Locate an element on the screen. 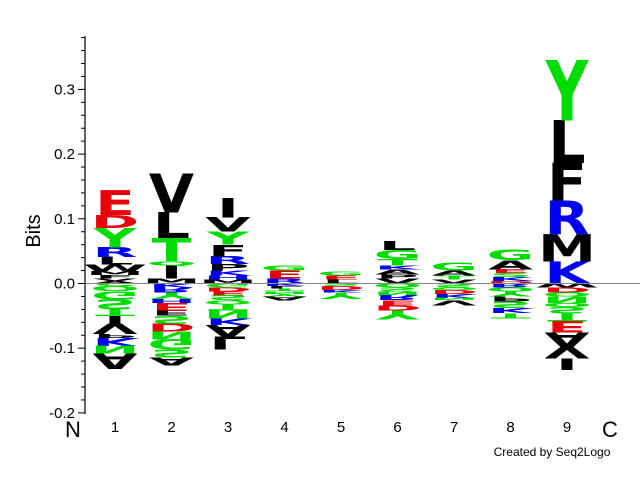 The width and height of the screenshot is (640, 480). c-terminus-label: C is located at coordinates (610, 429).